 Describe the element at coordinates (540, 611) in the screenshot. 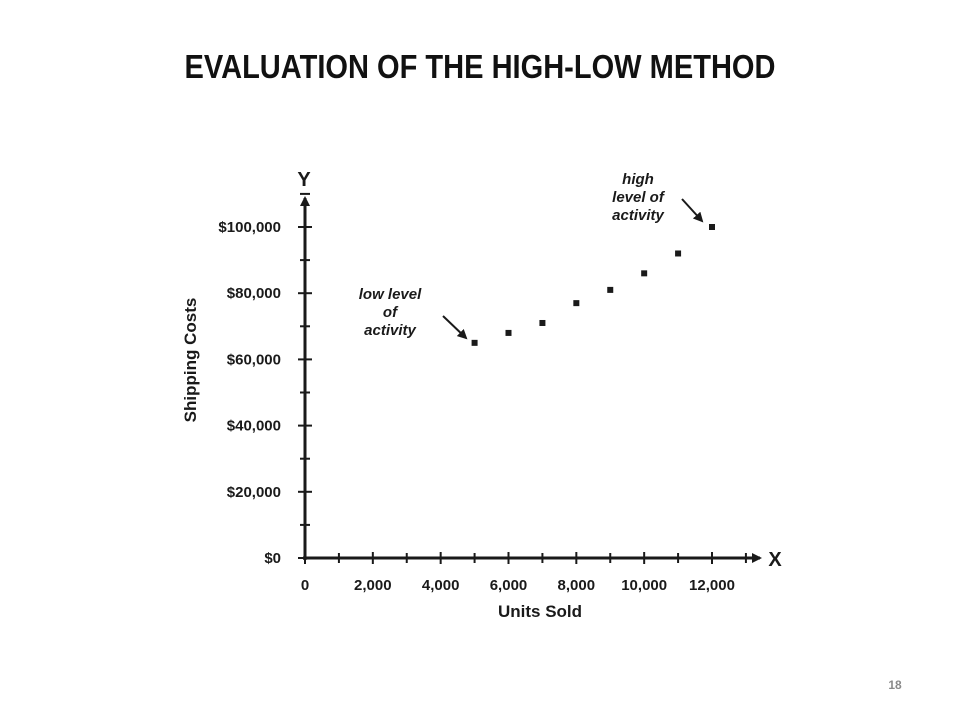

I see `x-axis-title: Units Sold` at that location.